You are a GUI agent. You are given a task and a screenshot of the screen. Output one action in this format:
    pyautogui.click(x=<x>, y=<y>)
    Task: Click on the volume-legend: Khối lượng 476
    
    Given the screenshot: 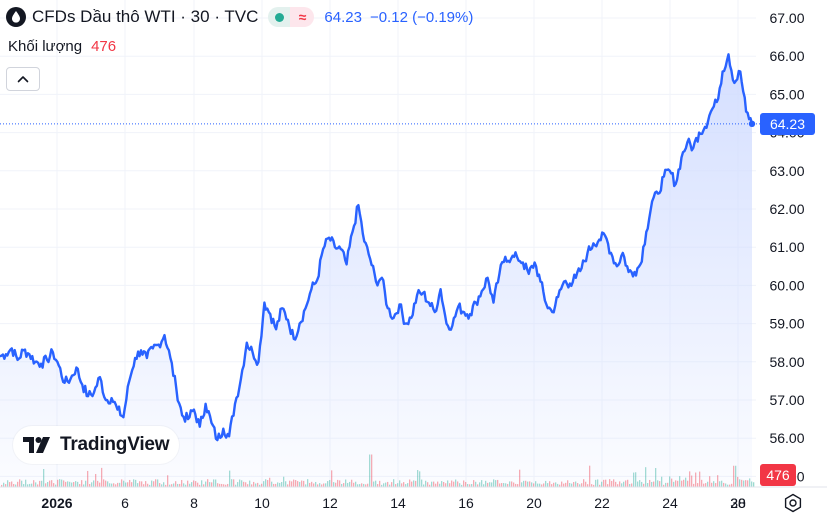 What is the action you would take?
    pyautogui.click(x=62, y=46)
    